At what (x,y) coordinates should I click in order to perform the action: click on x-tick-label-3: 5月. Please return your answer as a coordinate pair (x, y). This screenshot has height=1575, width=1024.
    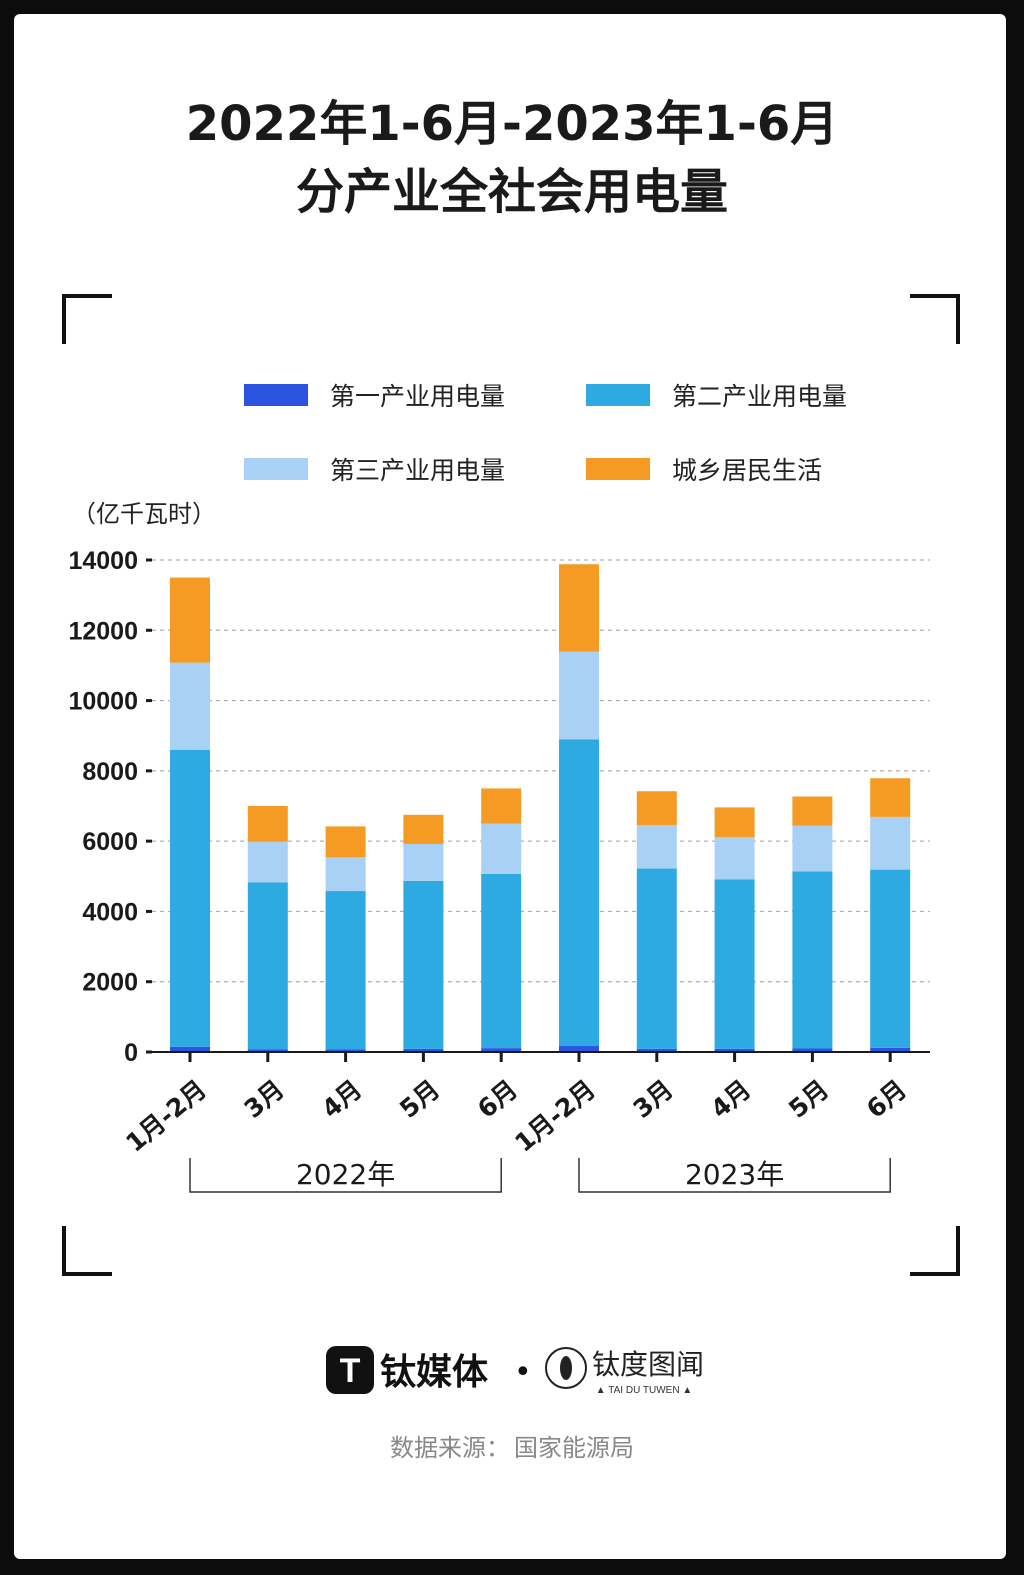
    Looking at the image, I should click on (419, 1098).